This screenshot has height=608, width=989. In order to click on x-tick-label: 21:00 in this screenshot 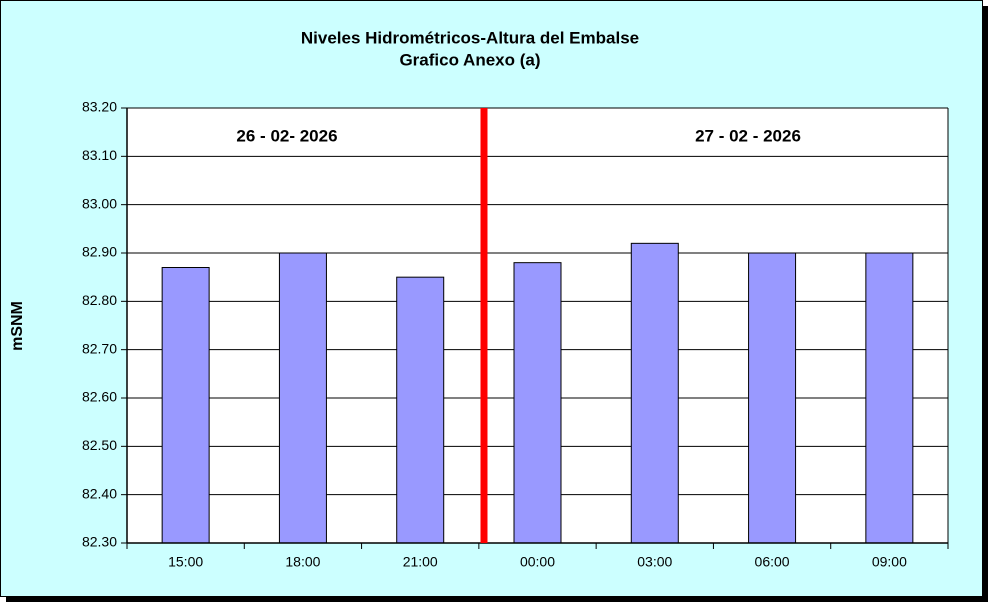, I will do `click(420, 562)`.